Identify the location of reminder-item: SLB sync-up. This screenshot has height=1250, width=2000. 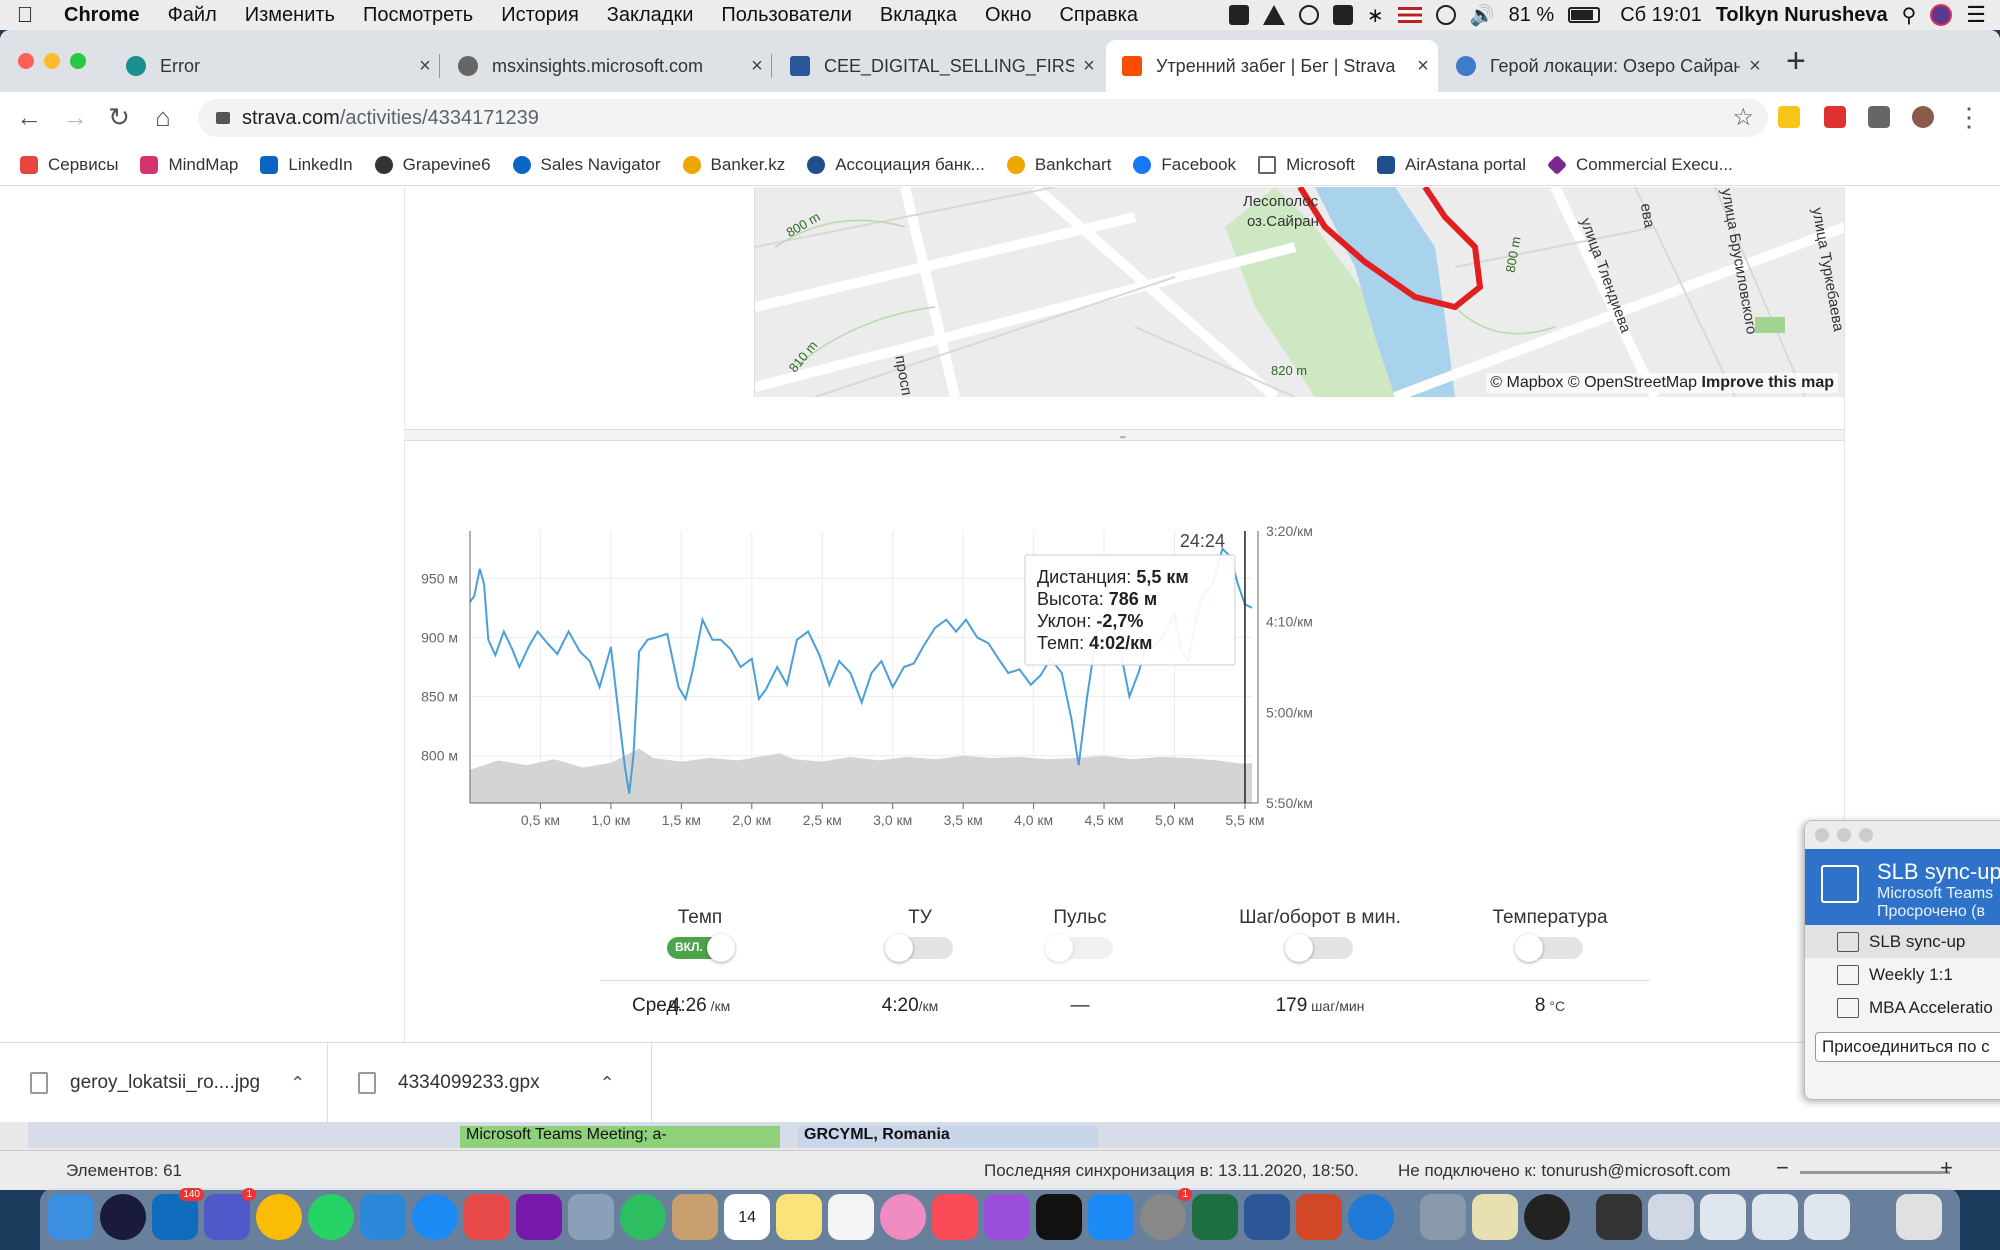
(1902, 941).